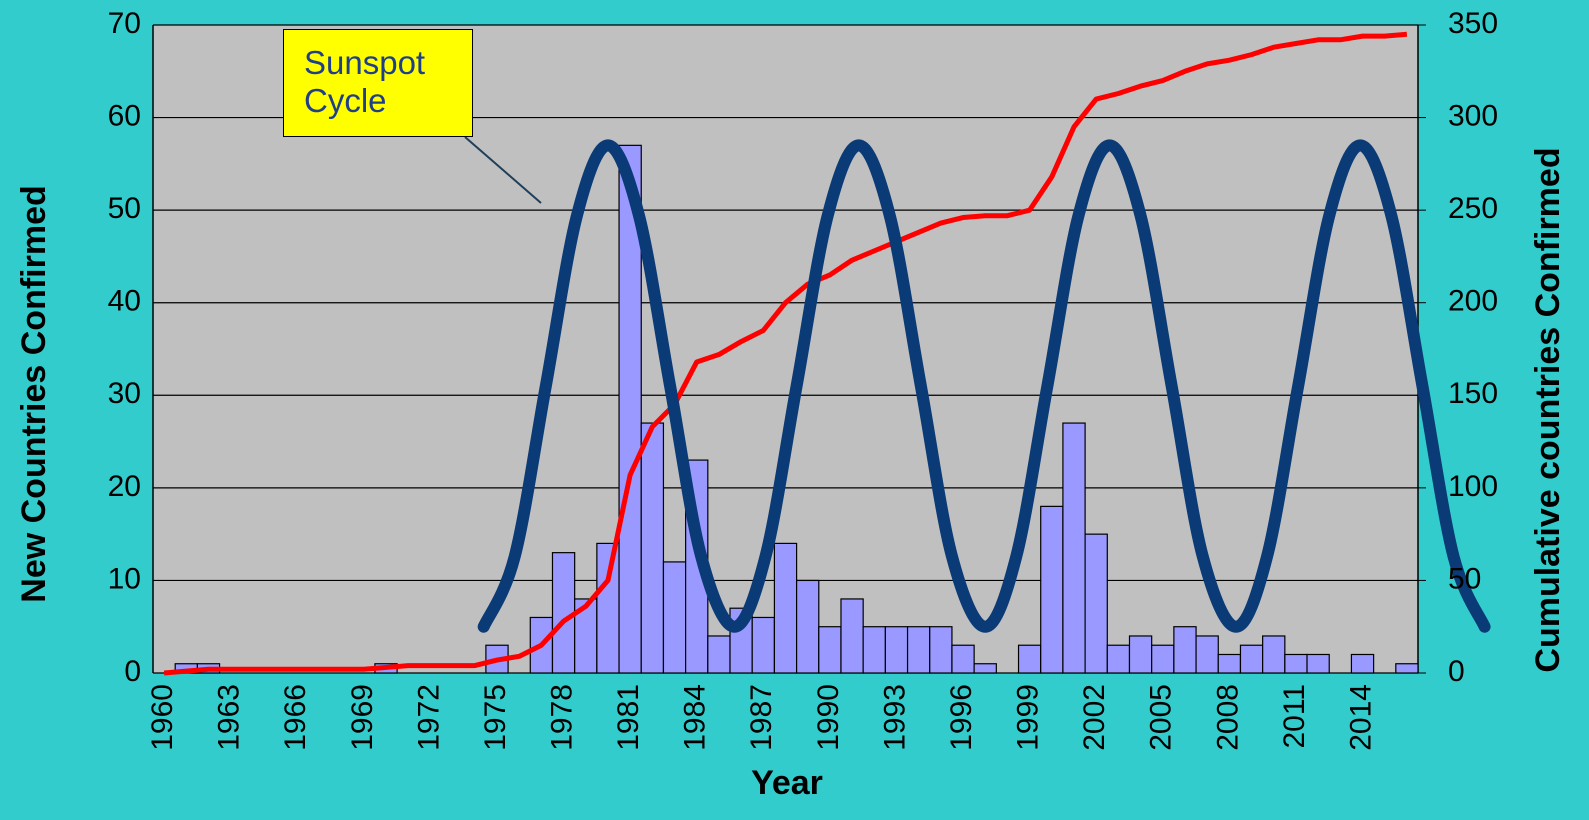 The height and width of the screenshot is (820, 1589). I want to click on x-tick-label: 1972, so click(428, 717).